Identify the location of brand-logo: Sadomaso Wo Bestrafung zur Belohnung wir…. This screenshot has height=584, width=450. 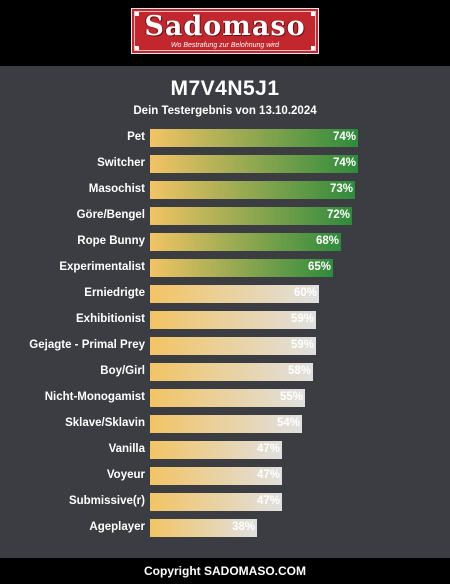
(225, 31).